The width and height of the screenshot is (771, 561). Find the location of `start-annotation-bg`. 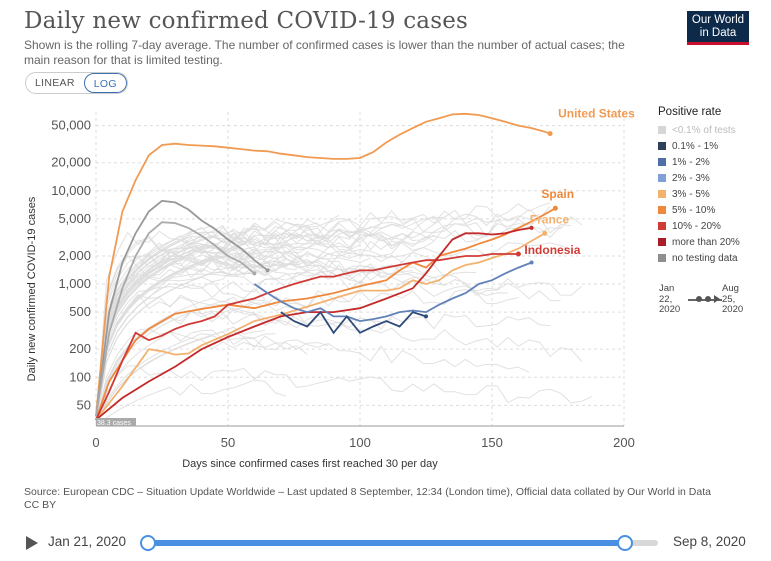

start-annotation-bg is located at coordinates (116, 422).